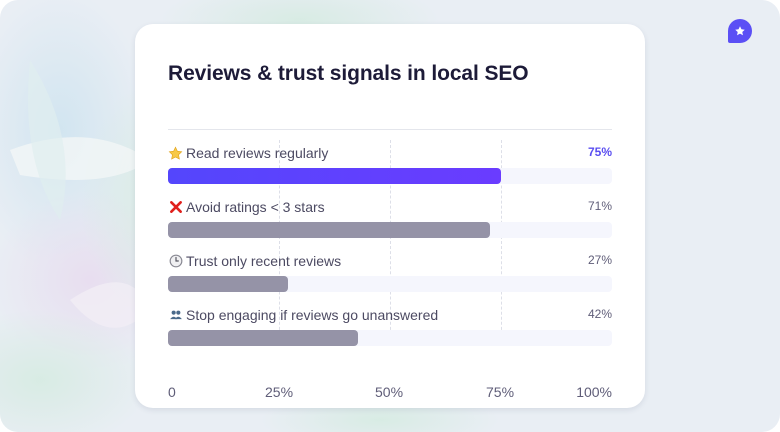 This screenshot has height=432, width=780. I want to click on chart-title: Reviews & trust signals in local SEO, so click(348, 73).